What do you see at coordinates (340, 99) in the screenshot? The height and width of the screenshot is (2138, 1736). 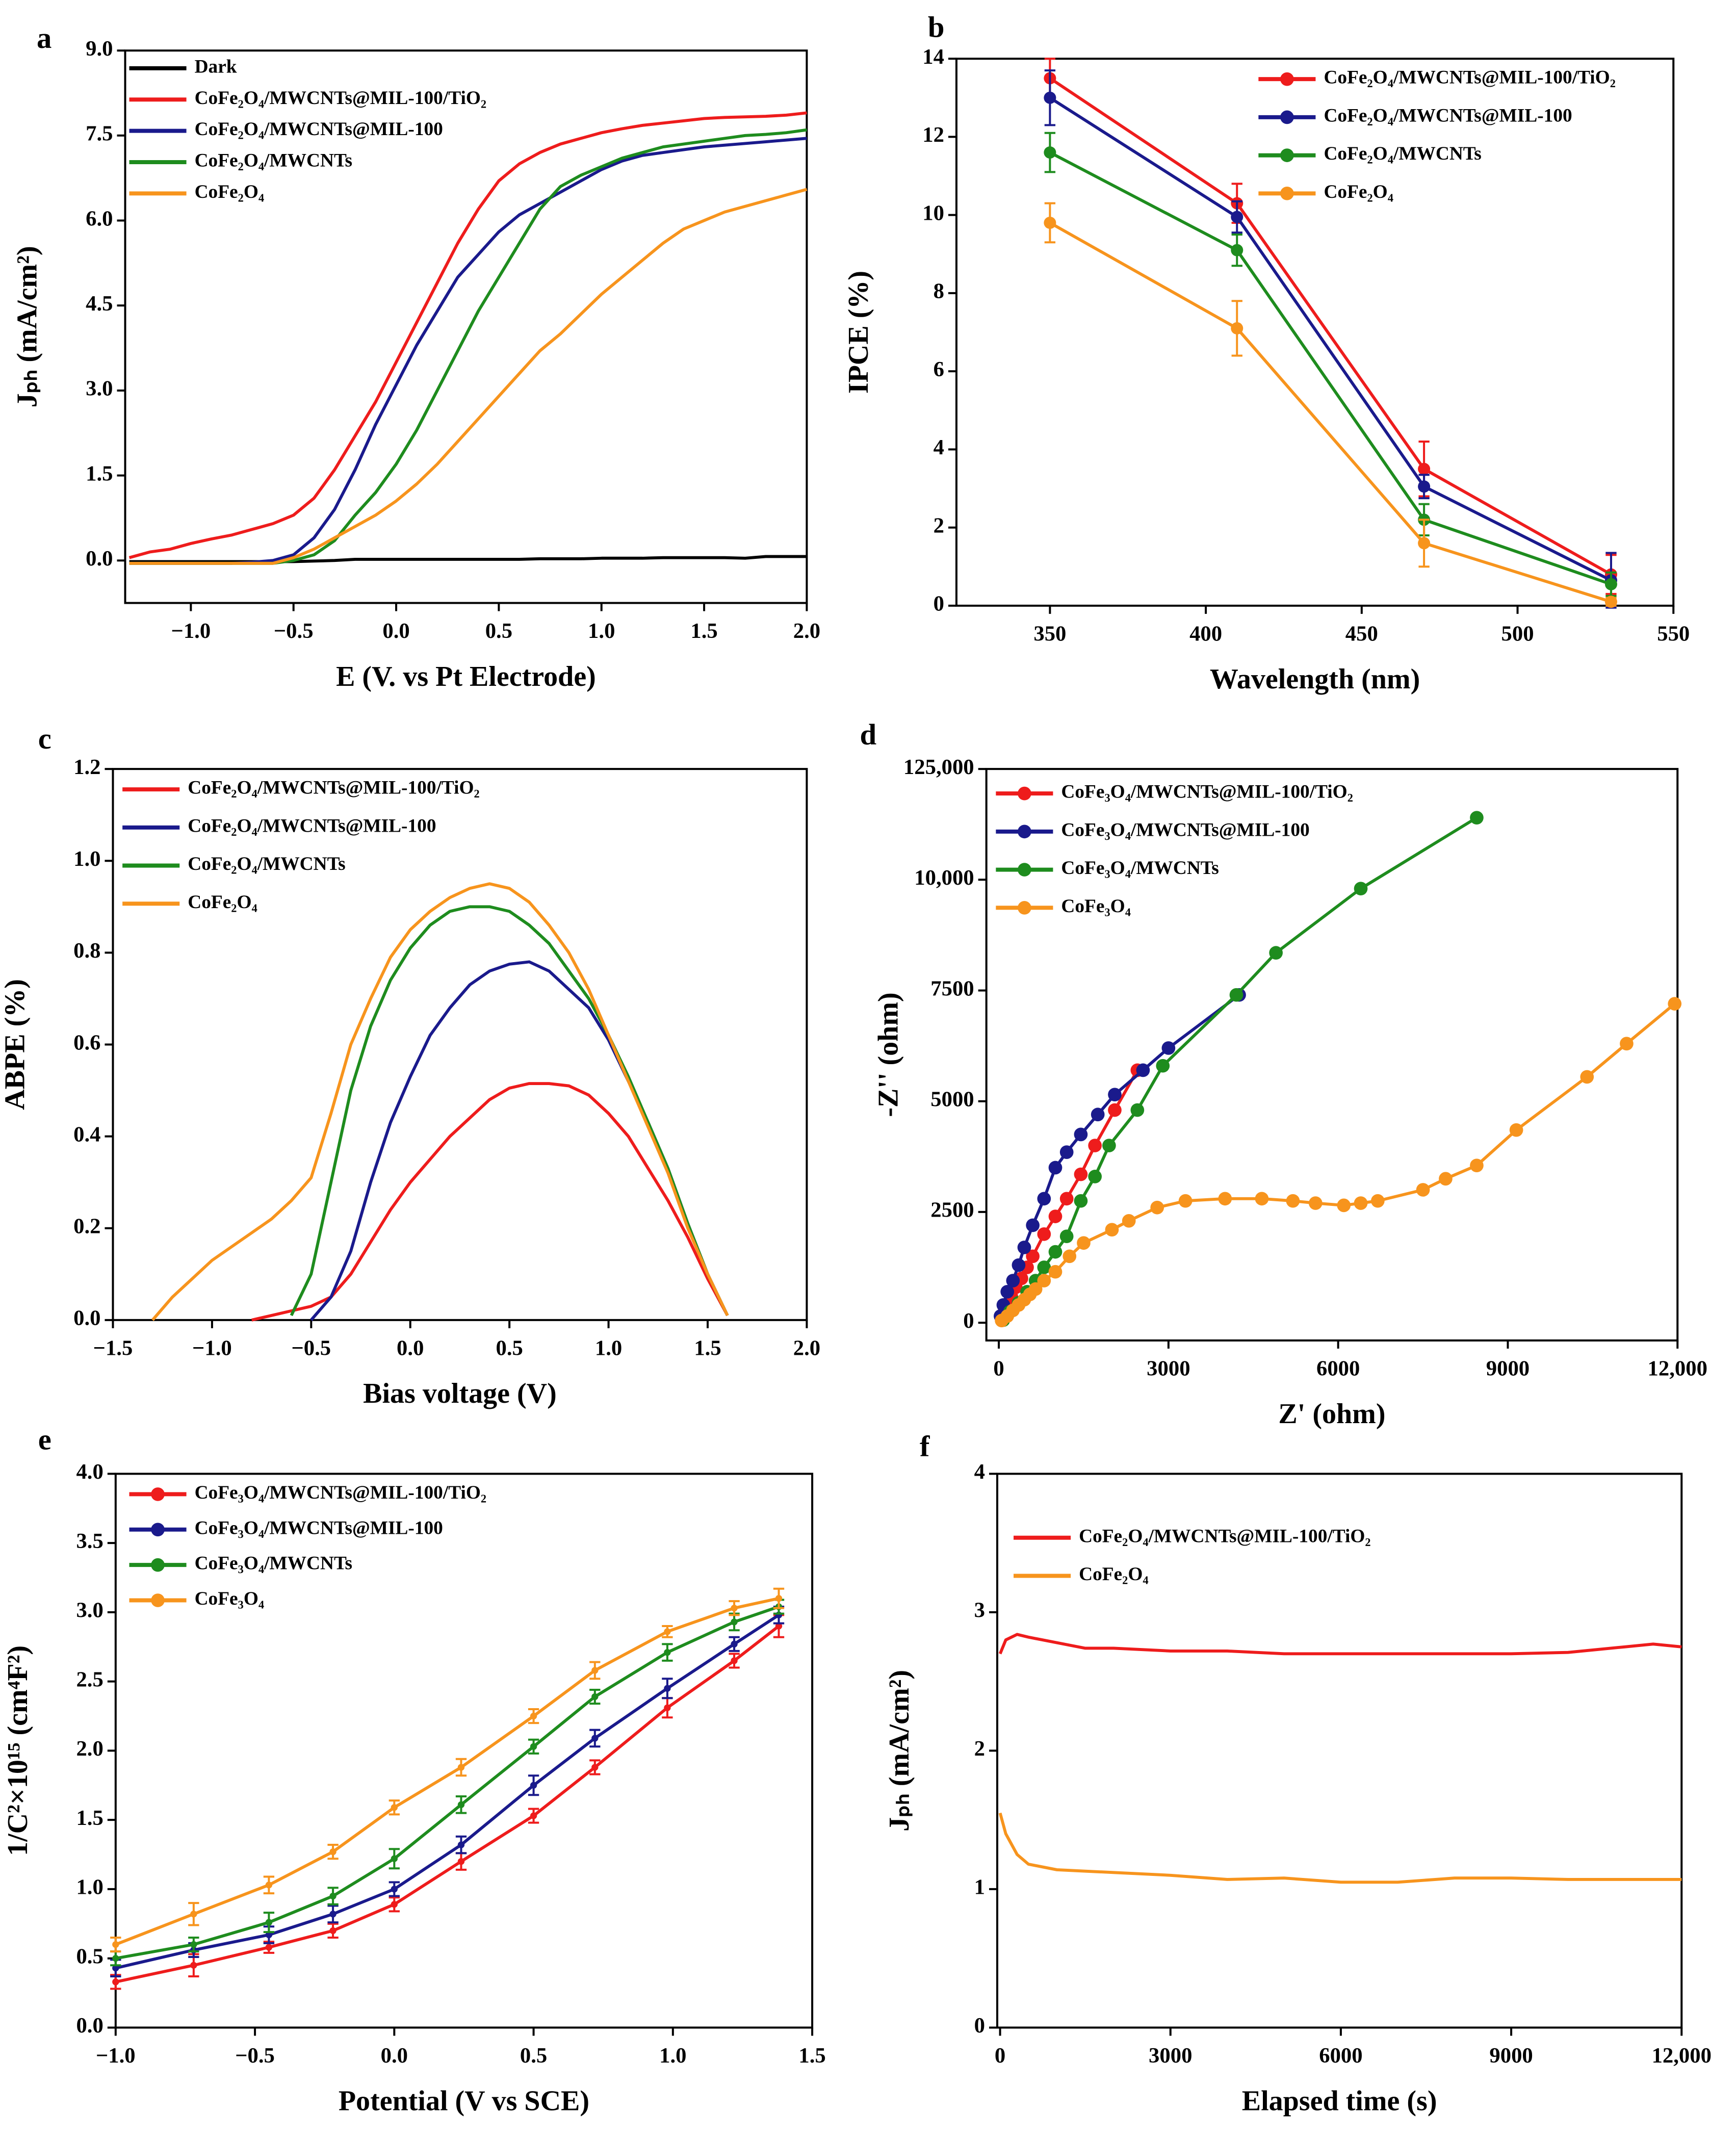 I see `legend-label: CoFe₂O₄/MWCNTs@MIL-100/TiO₂` at bounding box center [340, 99].